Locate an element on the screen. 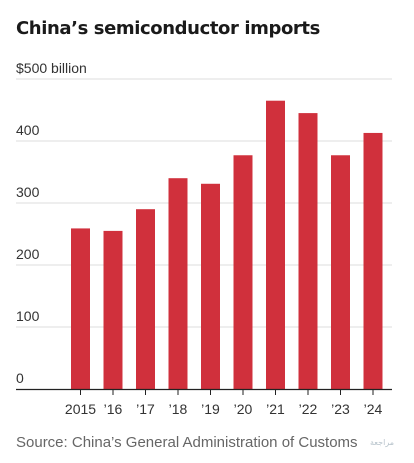  x-tick-label: ’19 is located at coordinates (210, 409).